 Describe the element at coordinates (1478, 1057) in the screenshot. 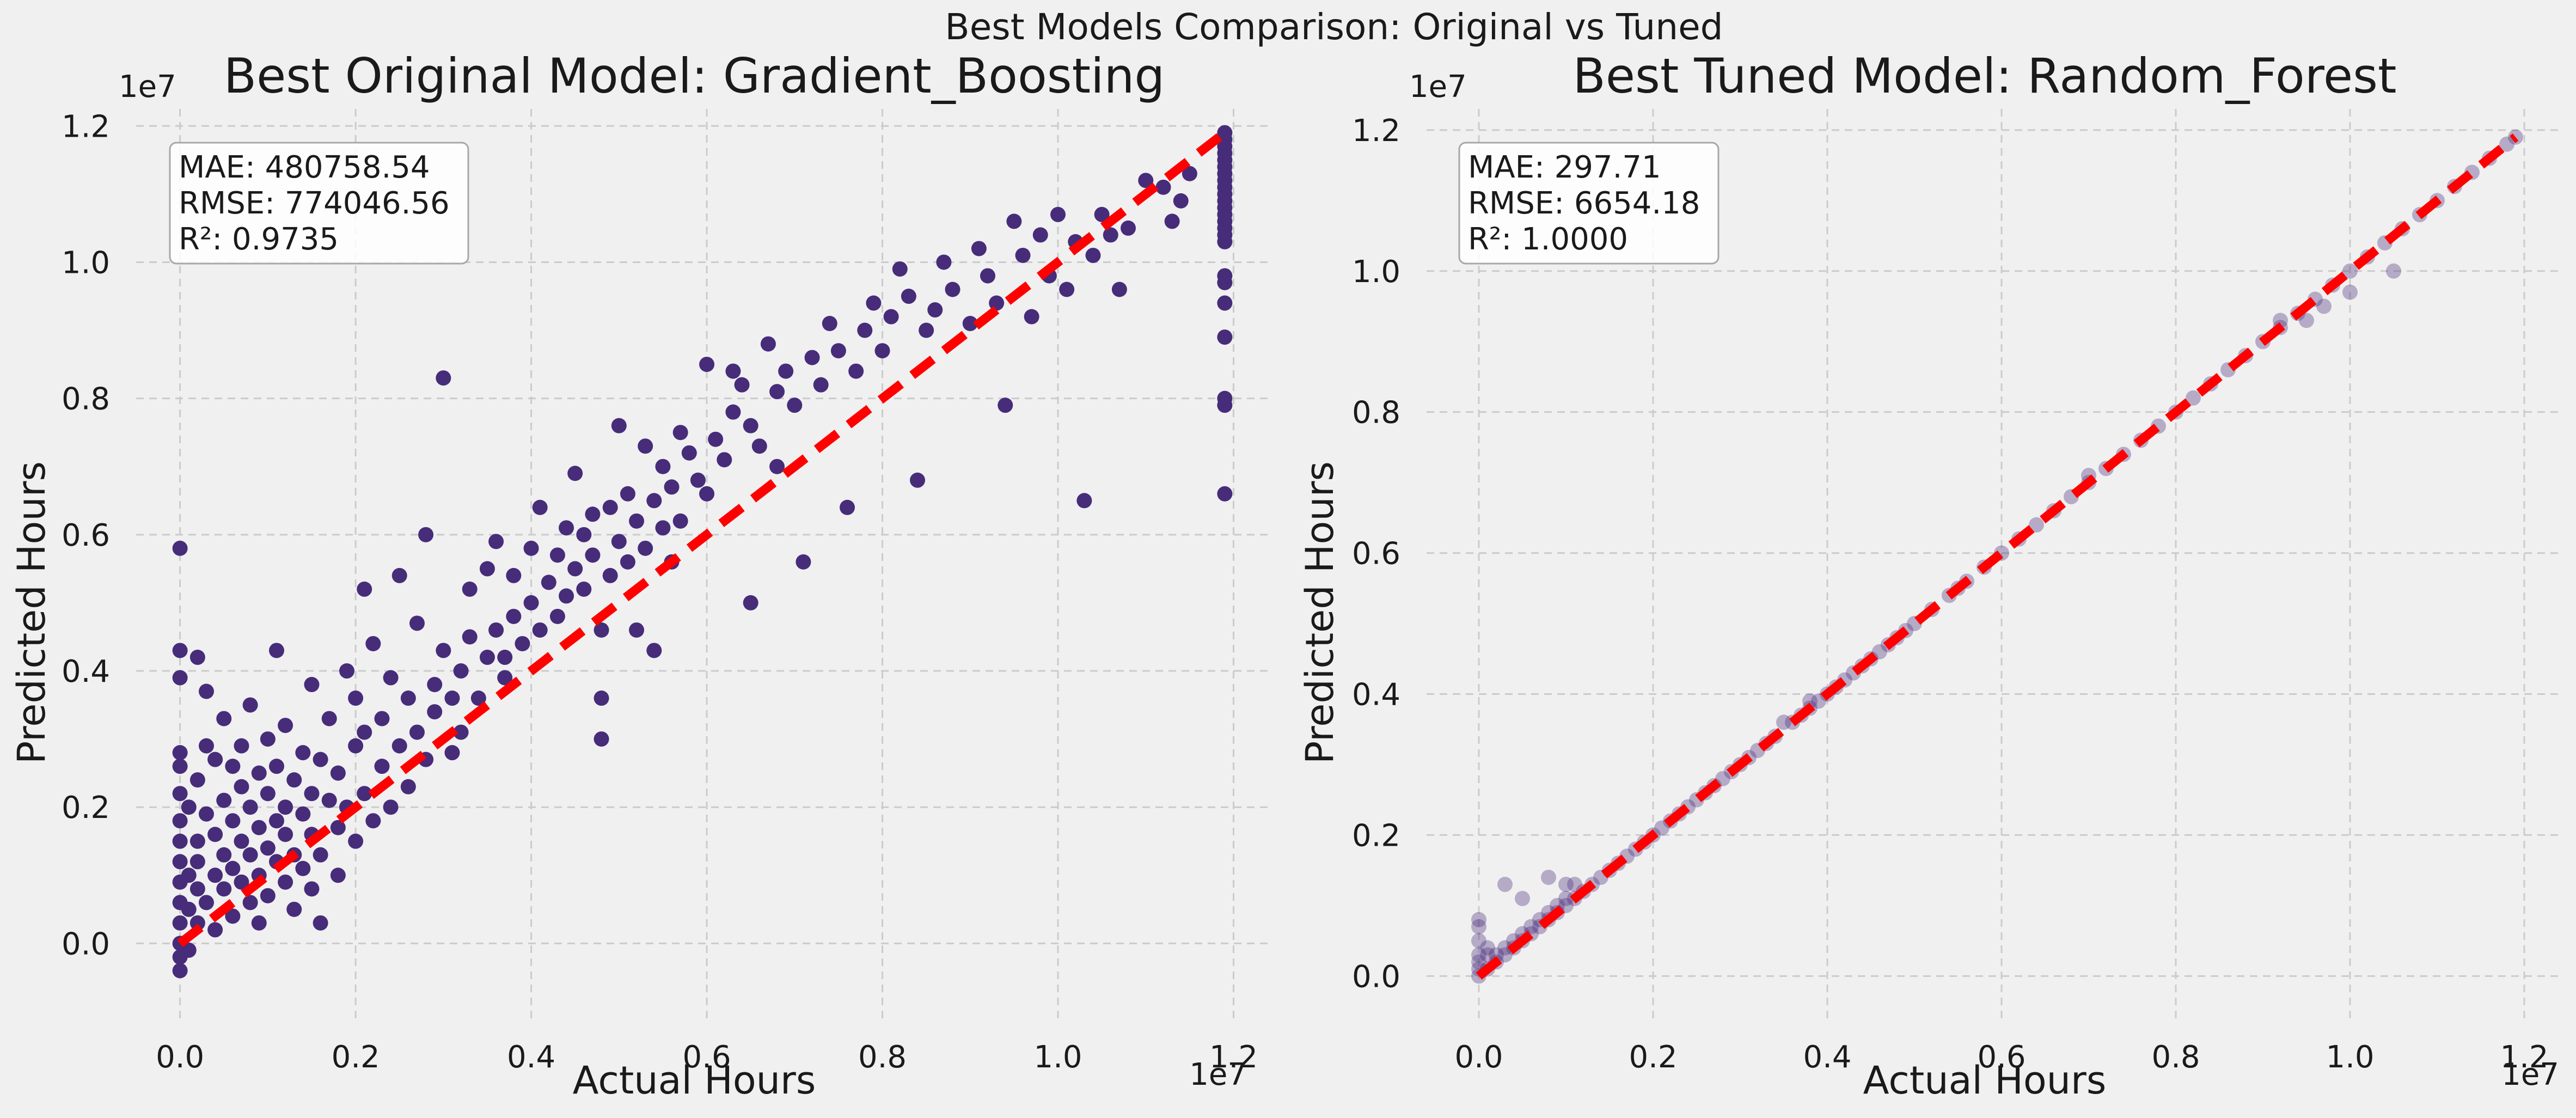

I see `x-tick-label: 0.0` at that location.